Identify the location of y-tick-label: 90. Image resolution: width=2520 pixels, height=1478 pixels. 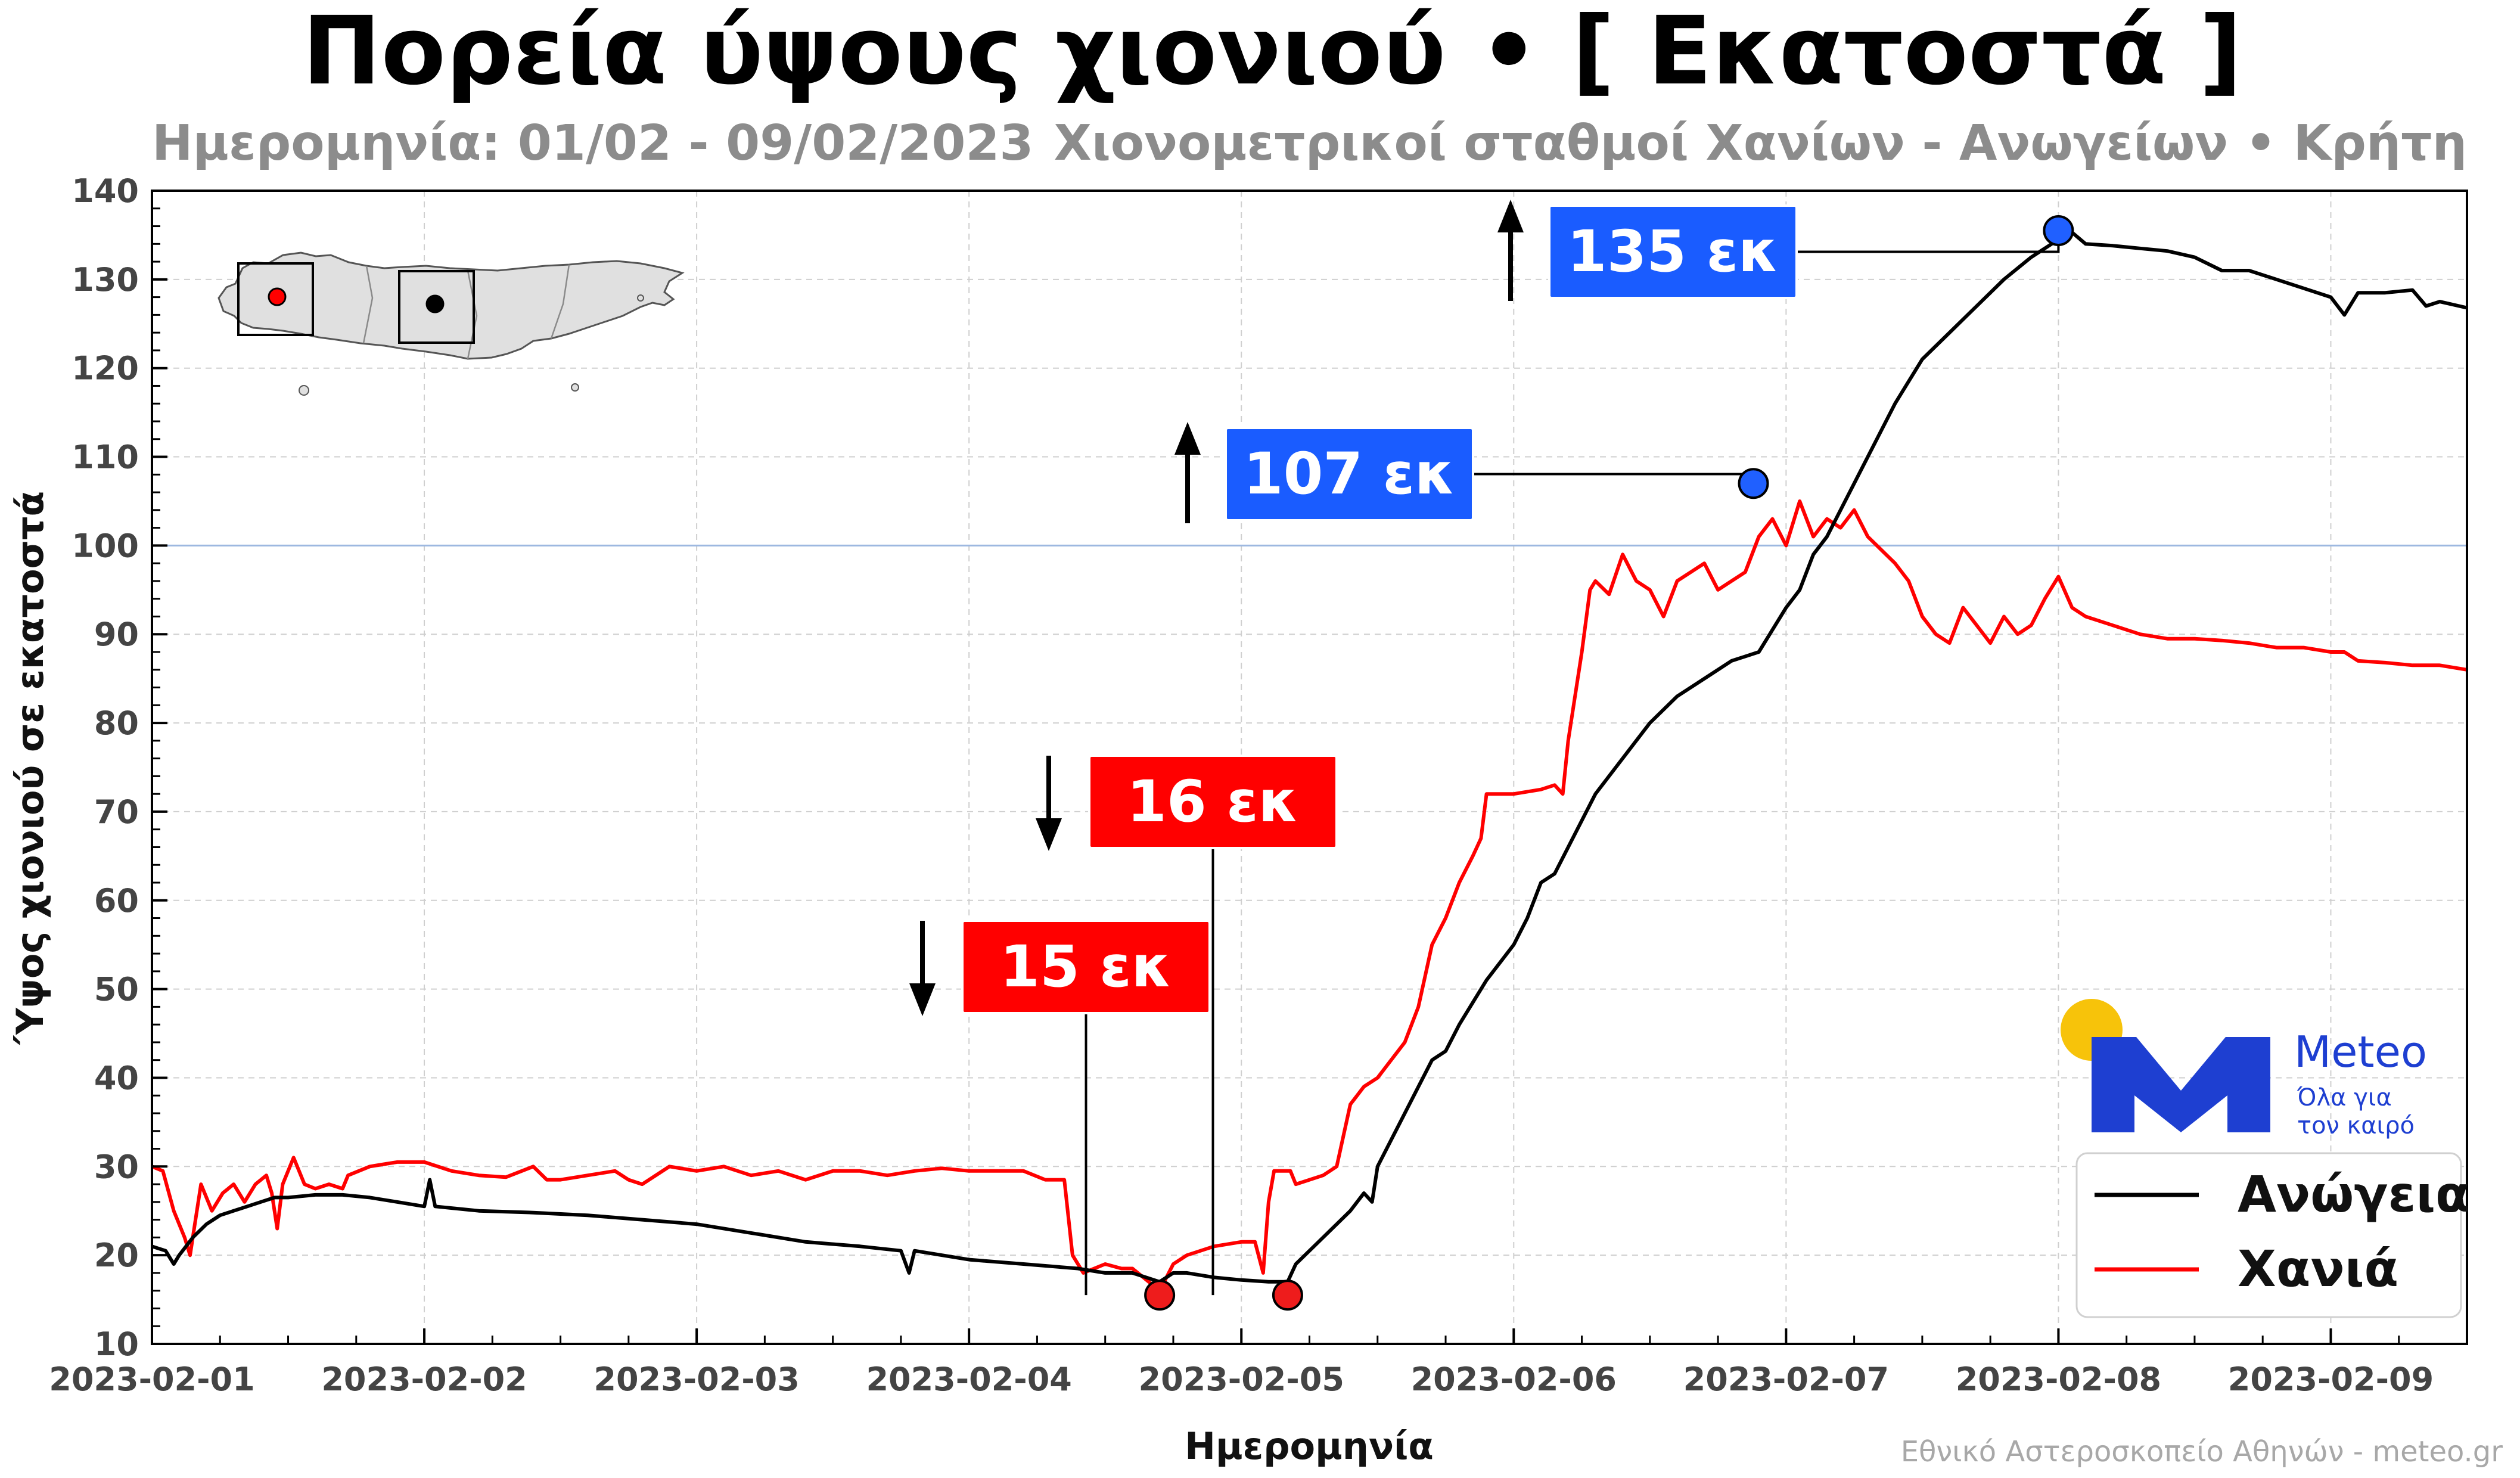
(117, 634).